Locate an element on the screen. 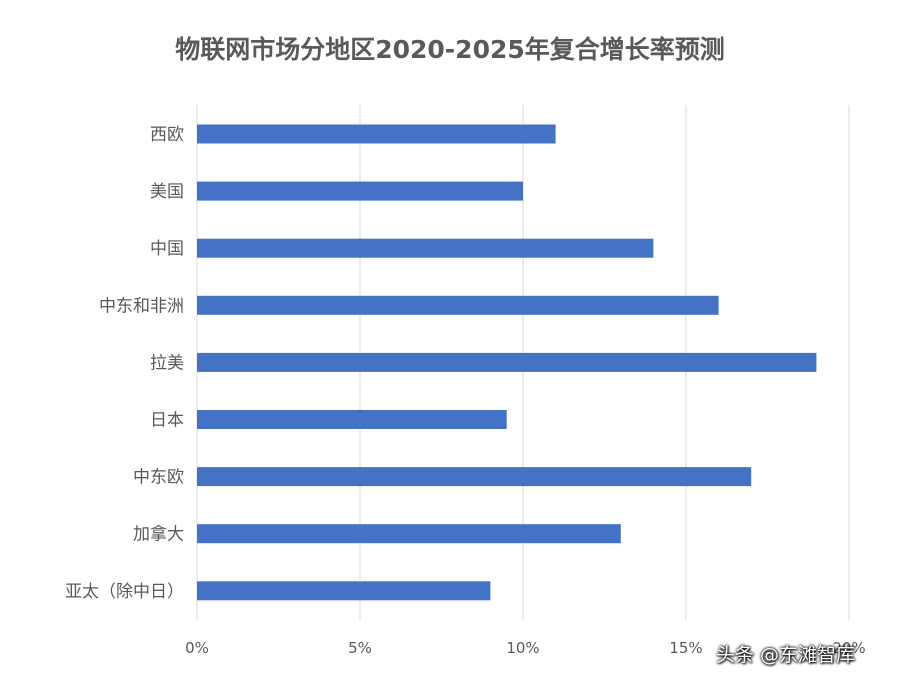 The height and width of the screenshot is (686, 900). x-tick-label: 5% is located at coordinates (360, 648).